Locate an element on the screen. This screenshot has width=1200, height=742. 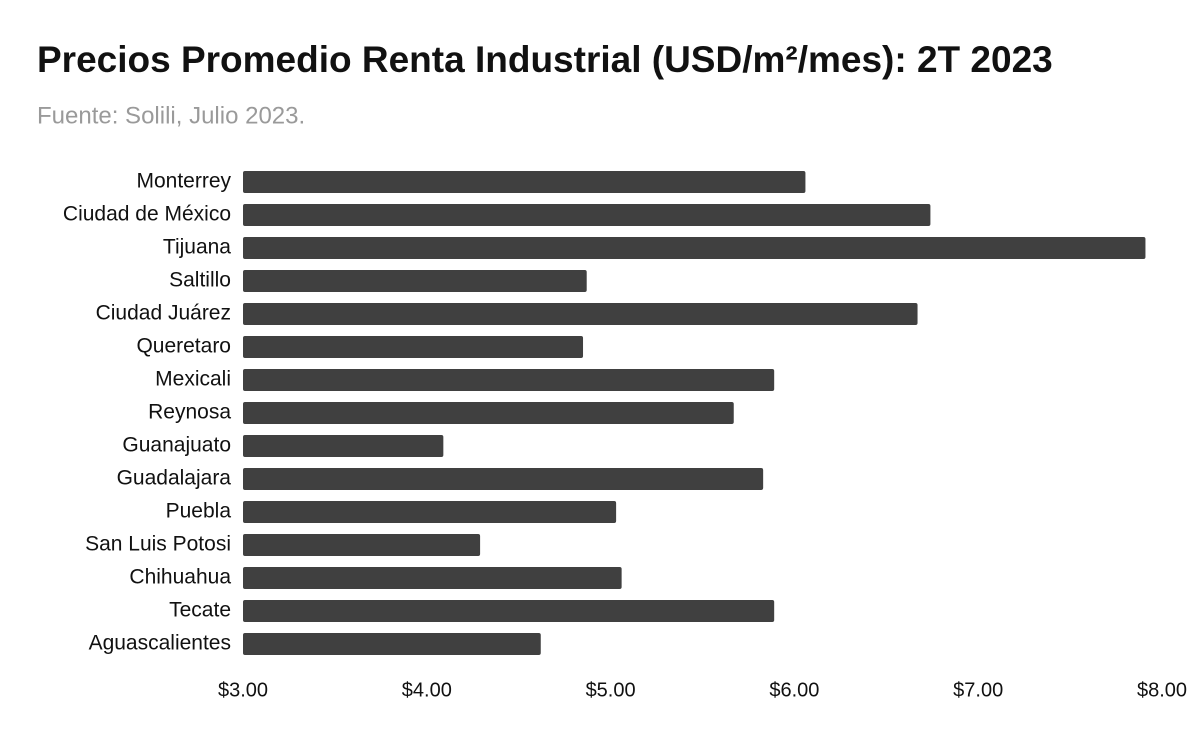
x-tick-label: $6.00 is located at coordinates (794, 690).